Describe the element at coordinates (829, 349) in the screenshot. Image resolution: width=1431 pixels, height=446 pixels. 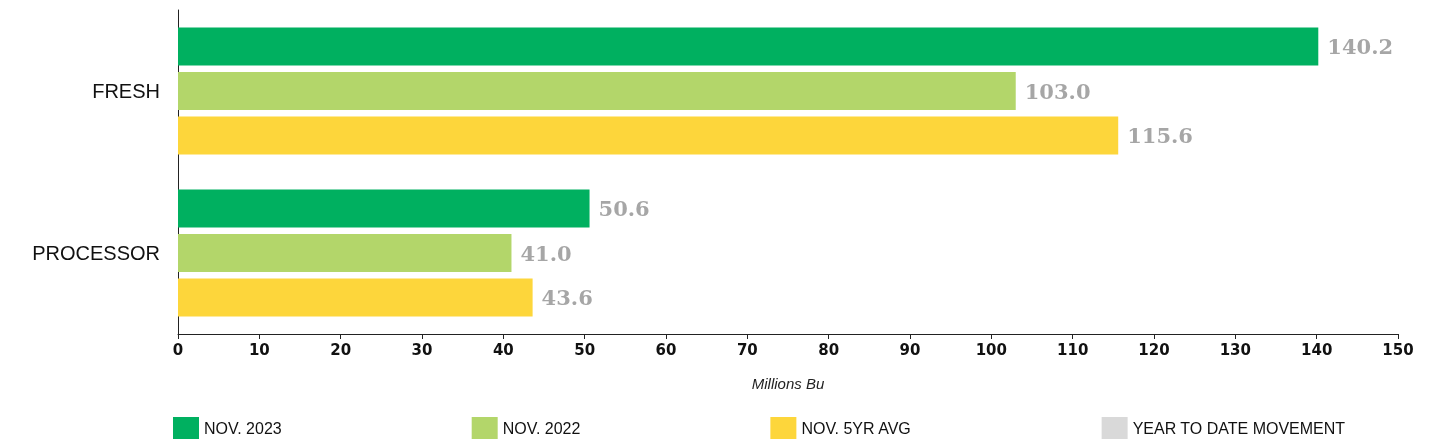
I see `x-tick-label: 80` at that location.